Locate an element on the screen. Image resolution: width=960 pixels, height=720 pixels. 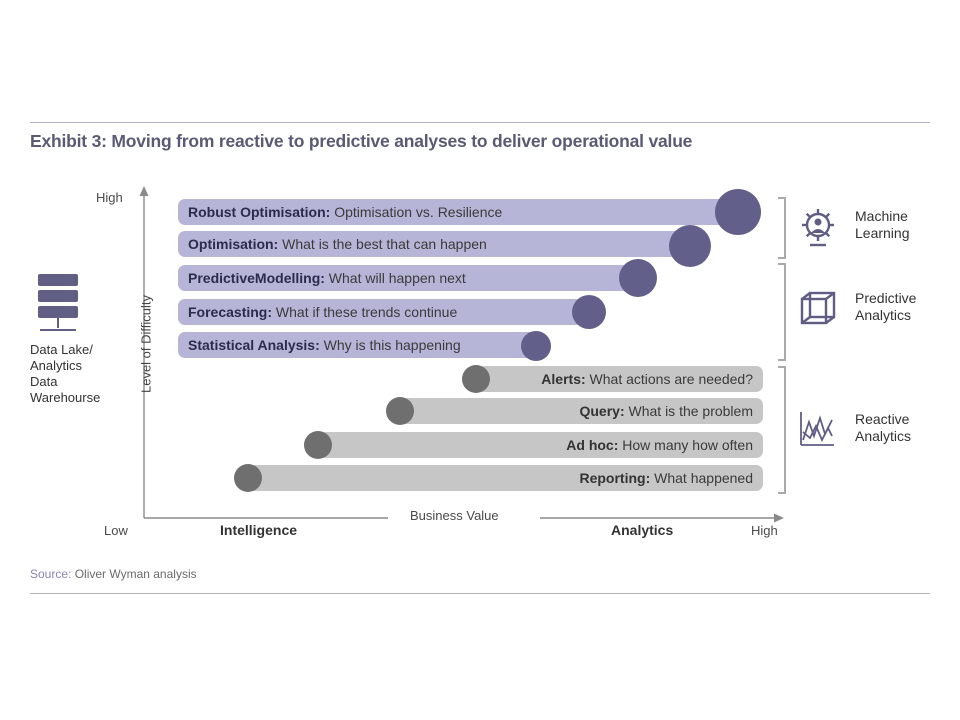
x-zone-intelligence: Intelligence is located at coordinates (259, 530).